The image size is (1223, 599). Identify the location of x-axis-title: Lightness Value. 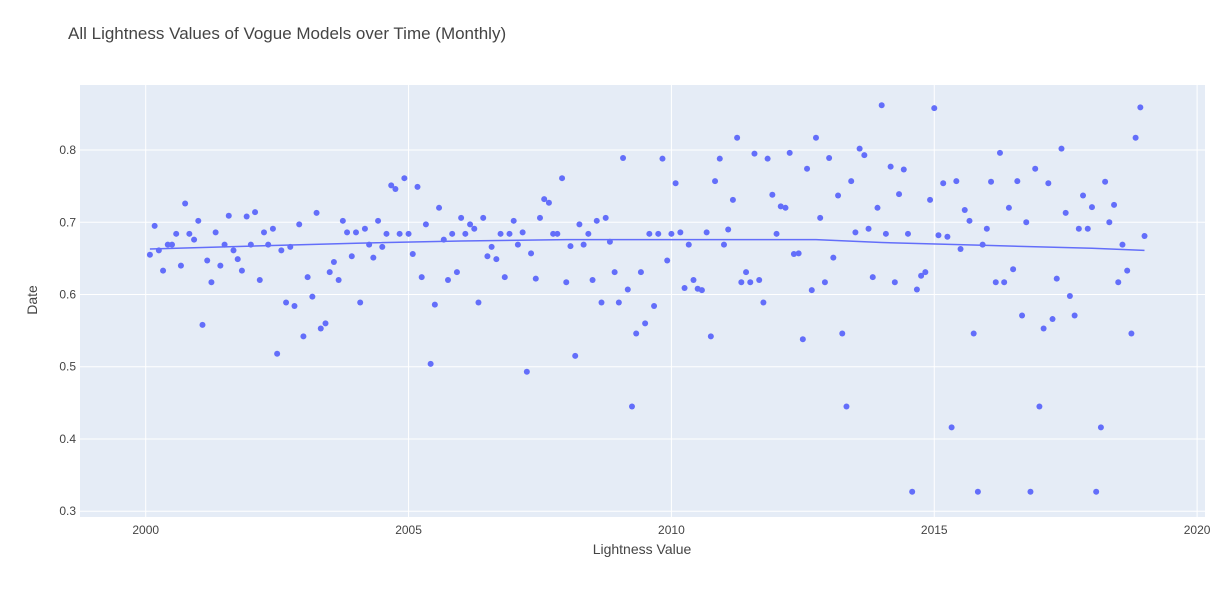
(642, 549).